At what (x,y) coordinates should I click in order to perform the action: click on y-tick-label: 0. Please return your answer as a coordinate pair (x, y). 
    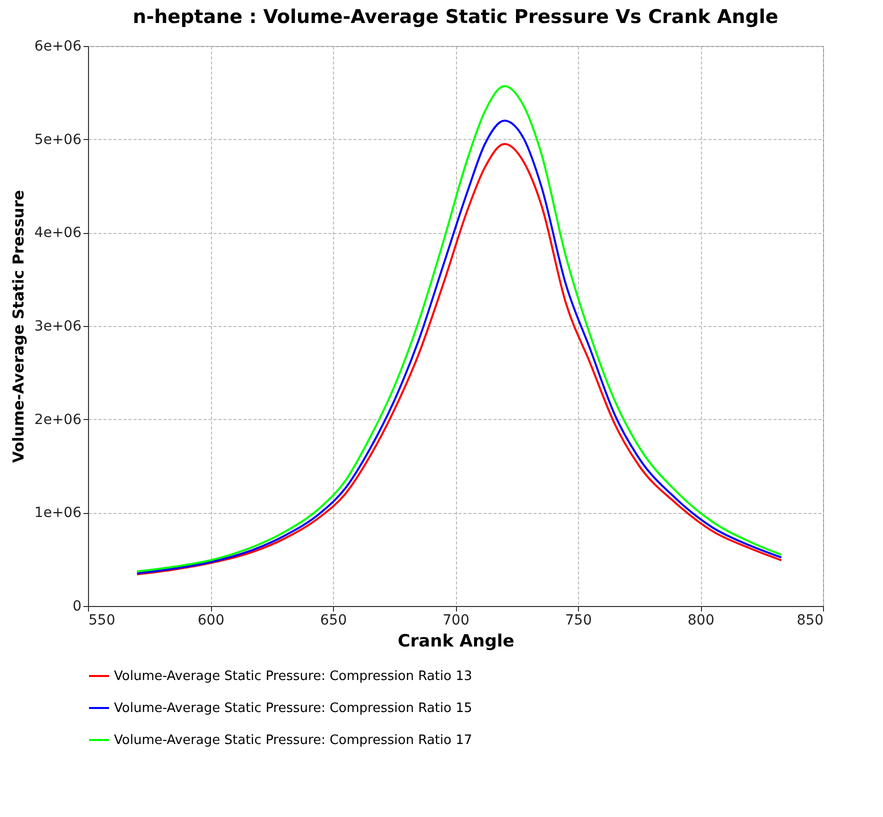
    Looking at the image, I should click on (77, 606).